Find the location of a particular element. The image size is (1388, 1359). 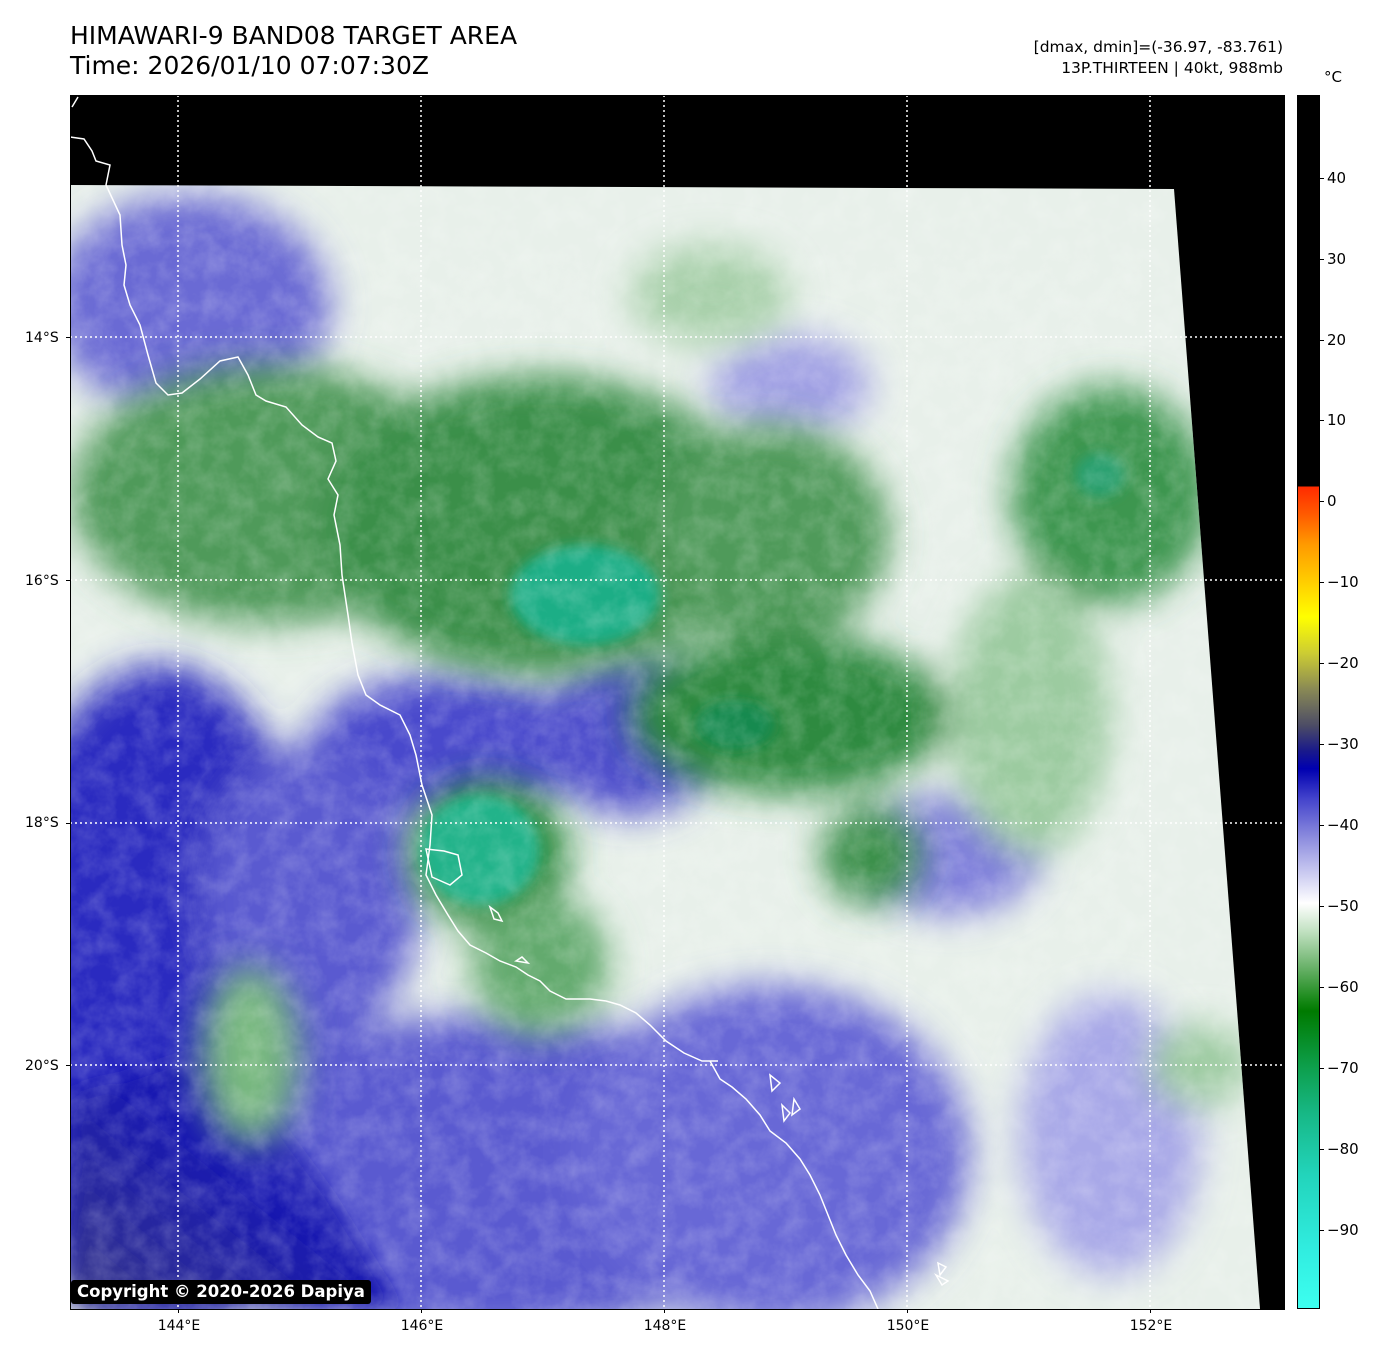

colorbar is located at coordinates (1308, 702).